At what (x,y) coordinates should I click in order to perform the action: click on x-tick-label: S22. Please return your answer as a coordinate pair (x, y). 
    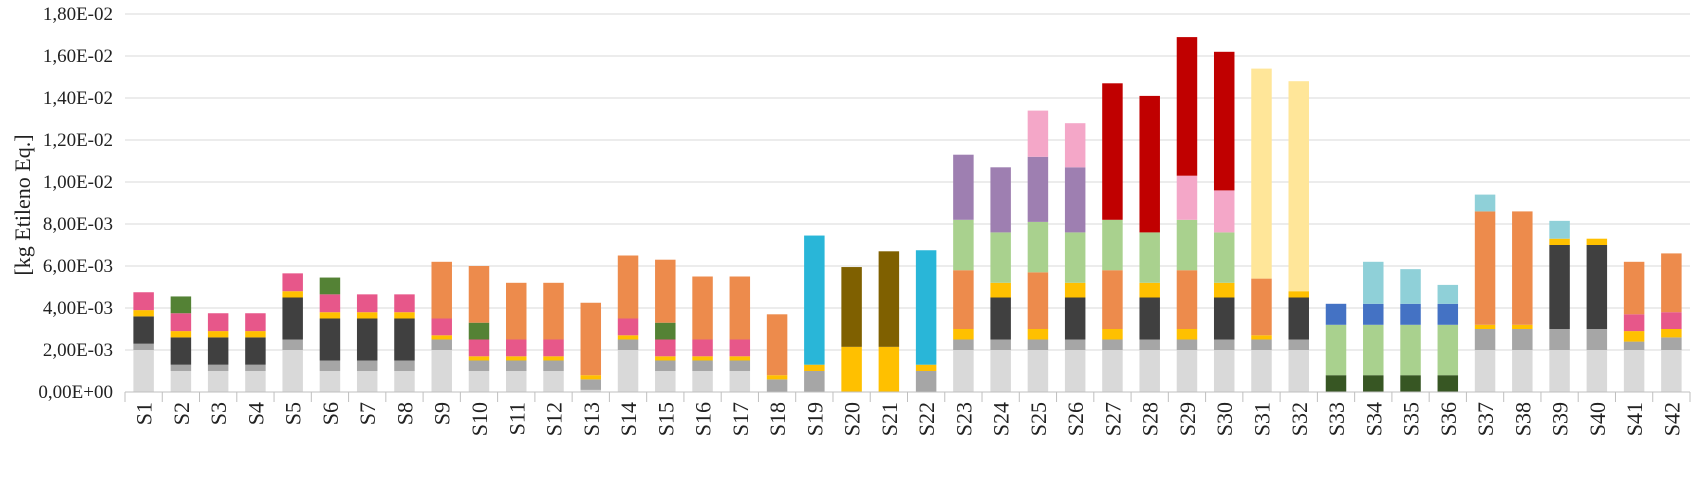
    Looking at the image, I should click on (926, 419).